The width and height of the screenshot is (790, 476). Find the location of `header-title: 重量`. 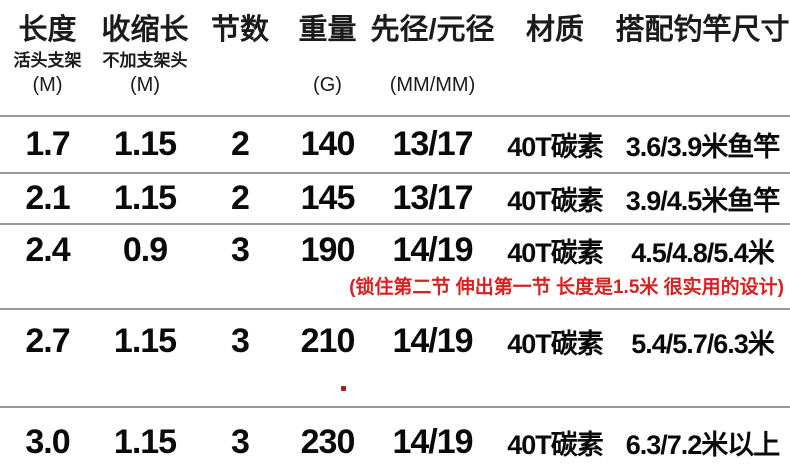

header-title: 重量 is located at coordinates (327, 30).